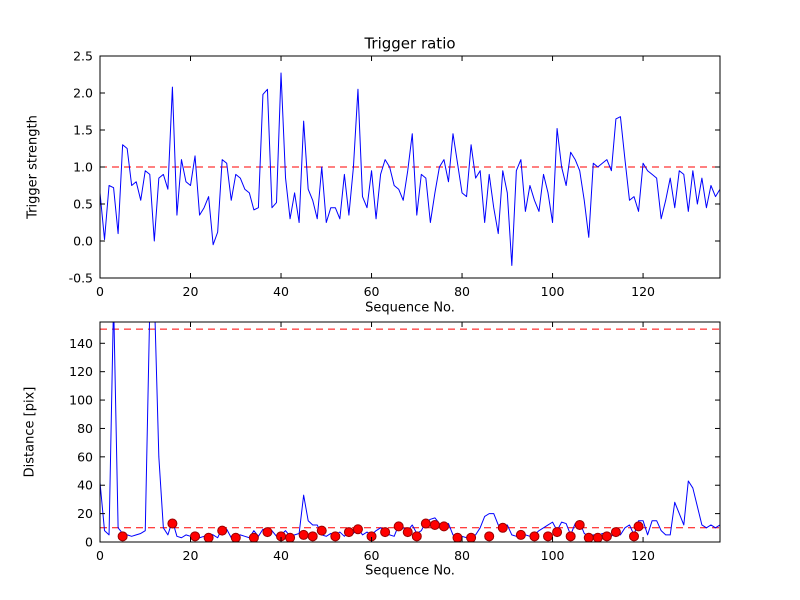 This screenshot has width=800, height=600. What do you see at coordinates (83, 56) in the screenshot?
I see `y-tick-label: 2.5` at bounding box center [83, 56].